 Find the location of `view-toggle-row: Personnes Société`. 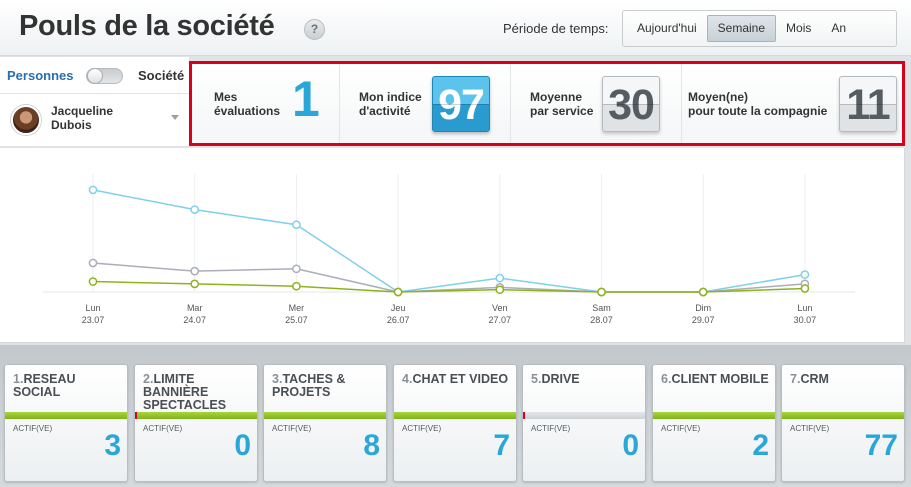

view-toggle-row: Personnes Société is located at coordinates (95, 75).